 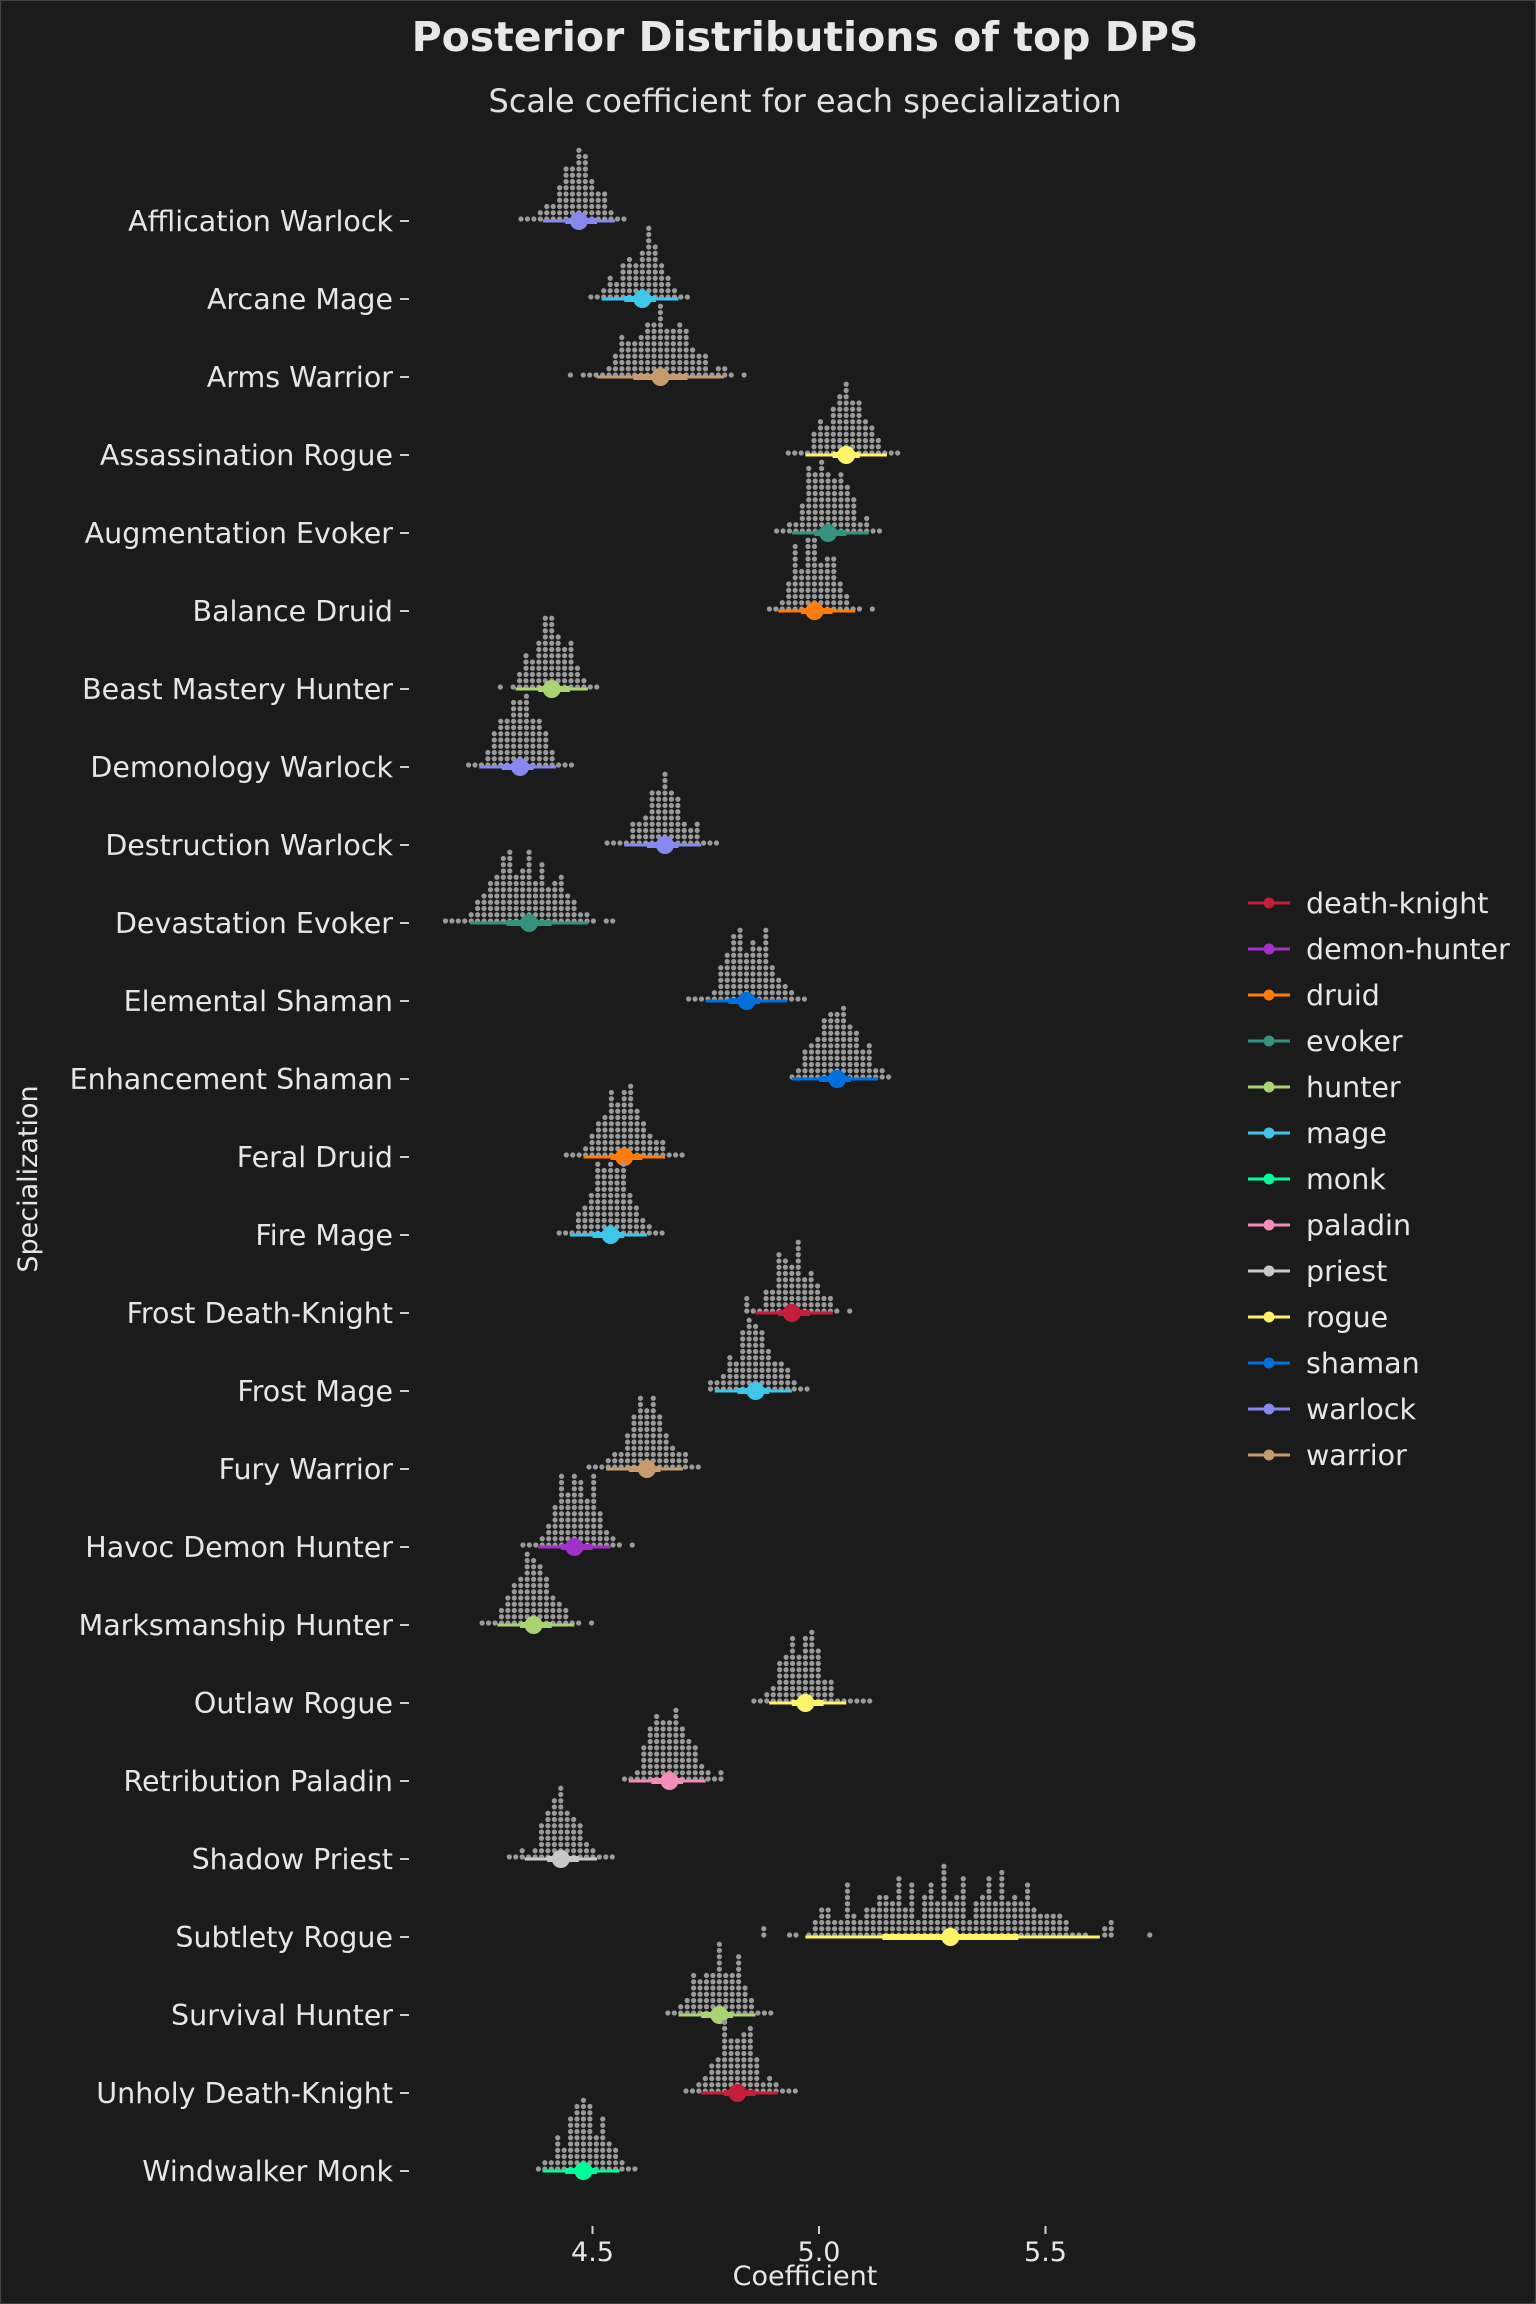 I want to click on legend-label: warlock, so click(x=1361, y=1409).